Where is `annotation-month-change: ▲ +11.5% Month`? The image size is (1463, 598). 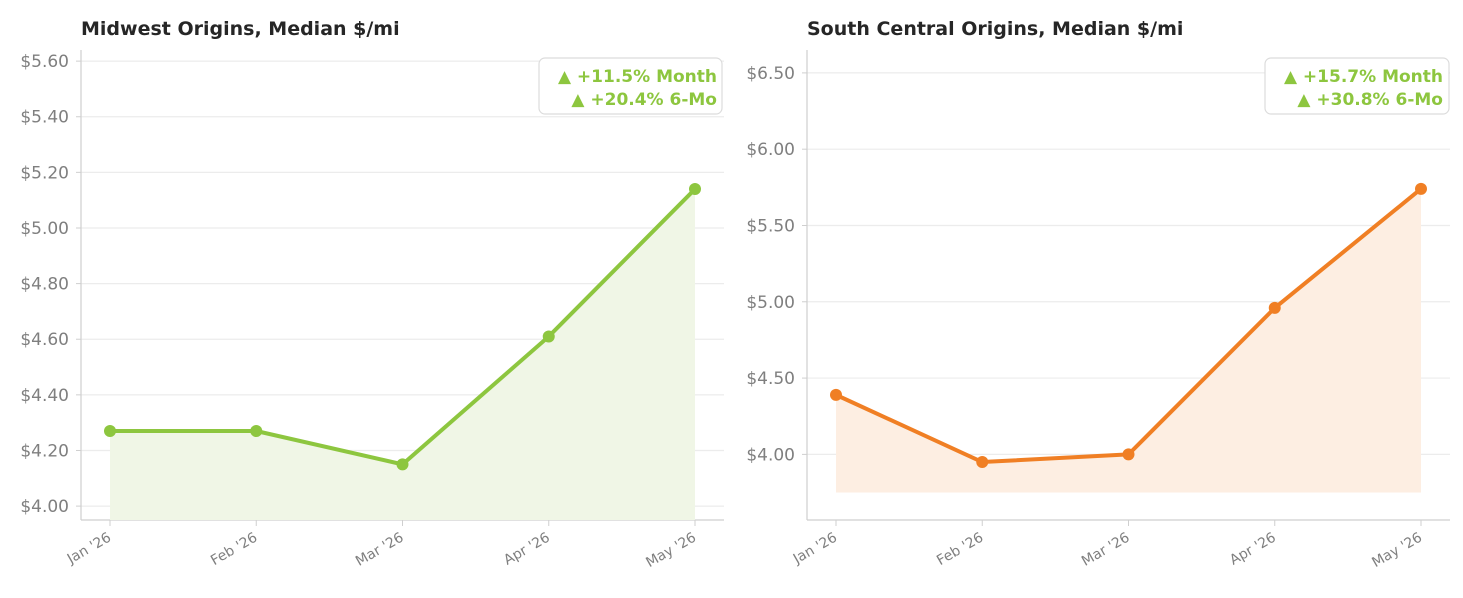
annotation-month-change: ▲ +11.5% Month is located at coordinates (637, 77).